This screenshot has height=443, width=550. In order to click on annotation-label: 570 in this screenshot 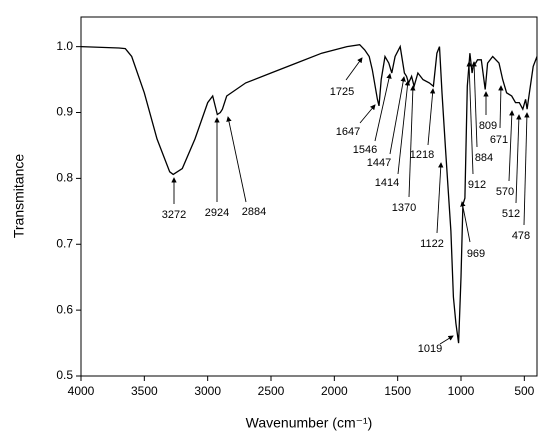, I will do `click(505, 192)`.